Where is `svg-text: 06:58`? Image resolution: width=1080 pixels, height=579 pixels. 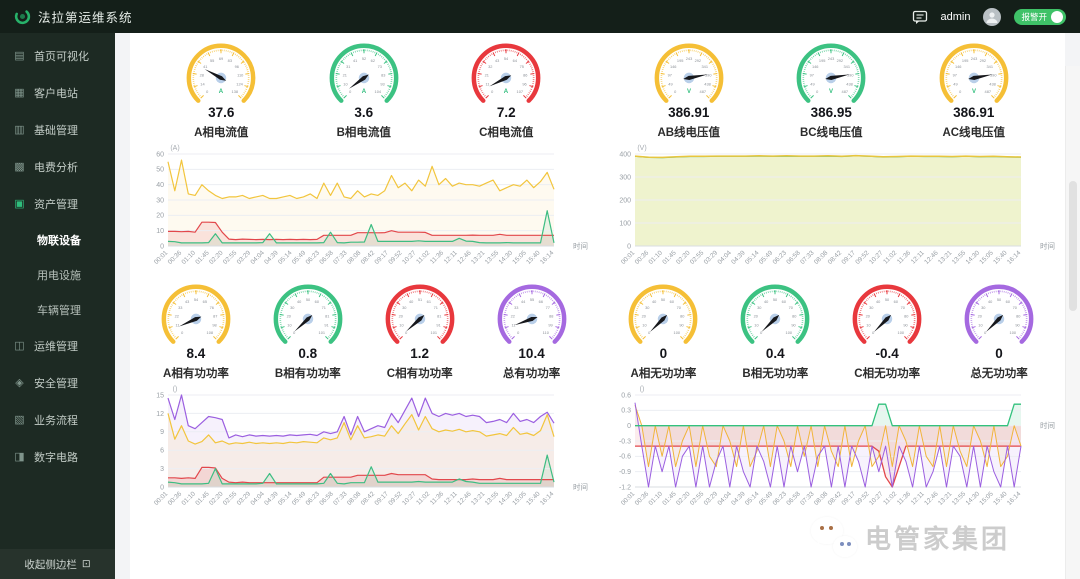 svg-text: 06:58 is located at coordinates (326, 257).